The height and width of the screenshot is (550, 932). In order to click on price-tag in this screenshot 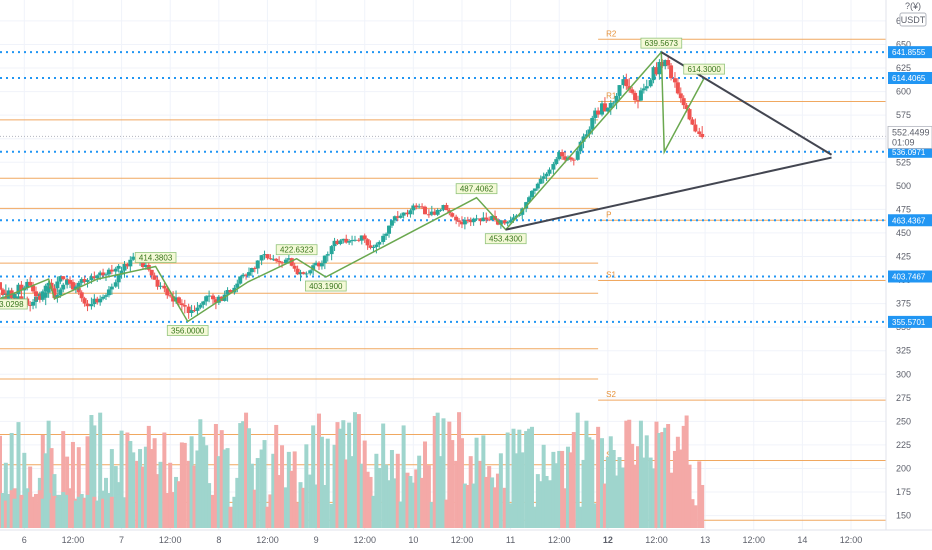, I will do `click(910, 52)`.